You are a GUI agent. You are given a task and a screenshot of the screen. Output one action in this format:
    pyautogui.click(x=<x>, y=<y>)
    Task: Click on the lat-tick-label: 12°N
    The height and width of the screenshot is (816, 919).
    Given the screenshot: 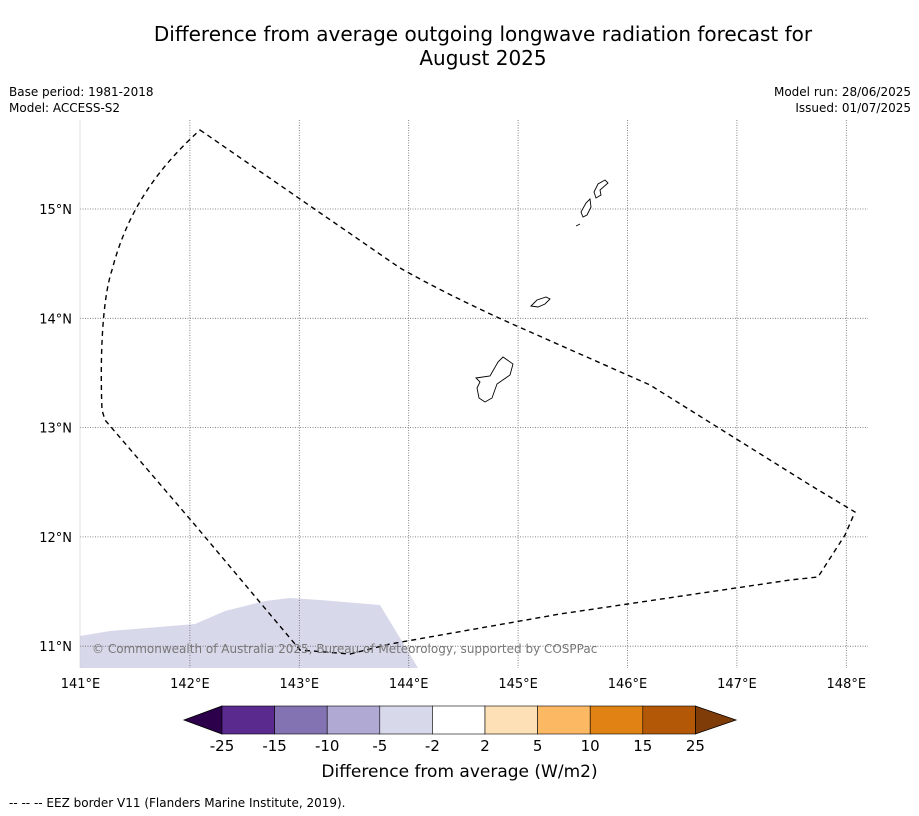 What is the action you would take?
    pyautogui.click(x=55, y=538)
    